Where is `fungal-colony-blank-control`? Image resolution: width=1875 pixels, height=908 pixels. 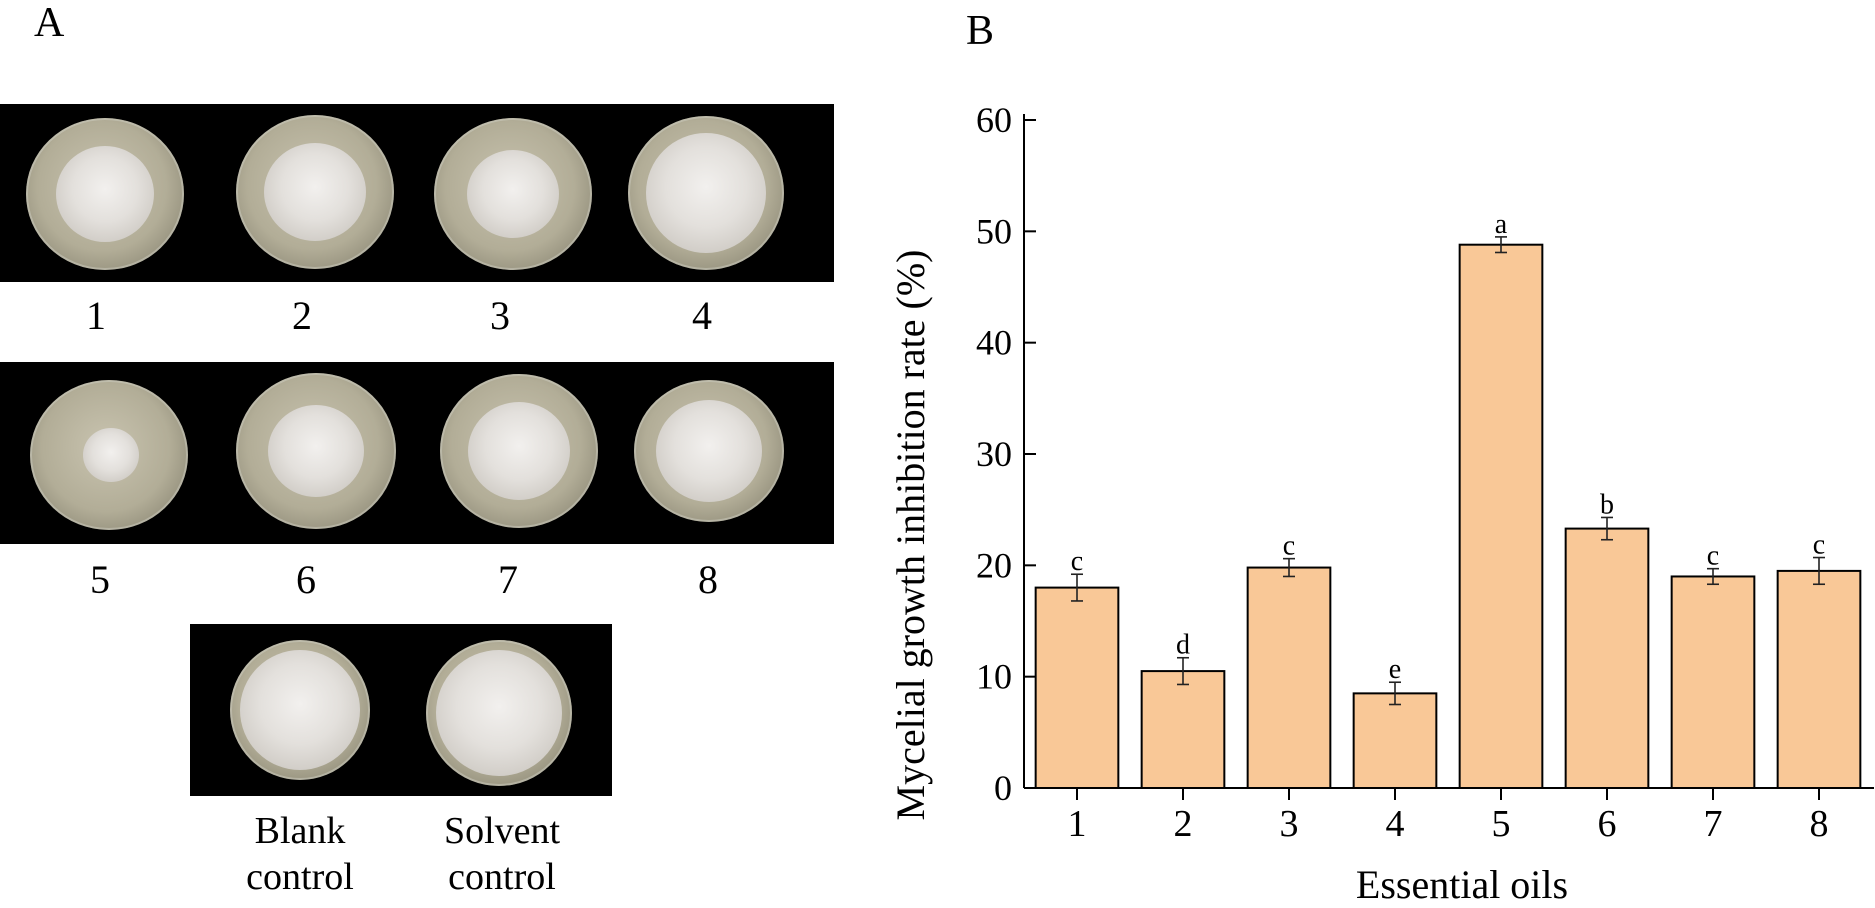
fungal-colony-blank-control is located at coordinates (300, 710).